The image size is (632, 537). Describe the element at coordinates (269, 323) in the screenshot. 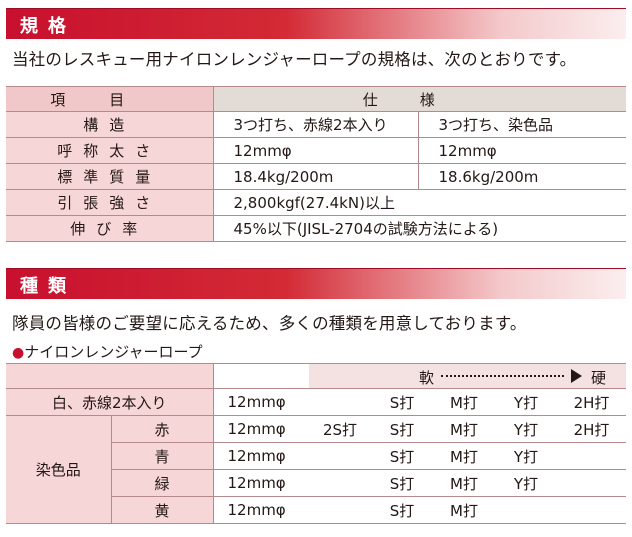

I see `types-intro-text: 隊員の皆様のご要望に応えるため、多くの種類を用意しております。` at that location.